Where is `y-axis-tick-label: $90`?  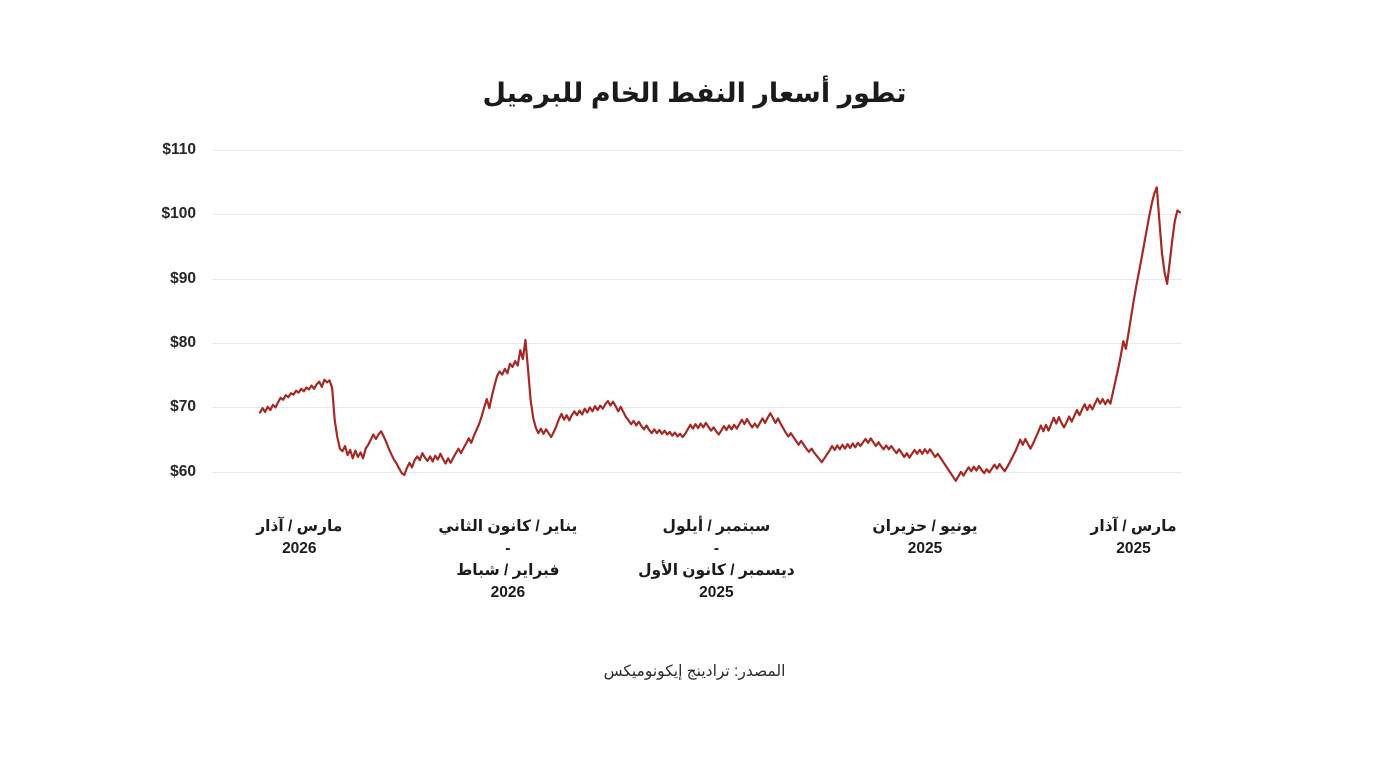
y-axis-tick-label: $90 is located at coordinates (183, 278).